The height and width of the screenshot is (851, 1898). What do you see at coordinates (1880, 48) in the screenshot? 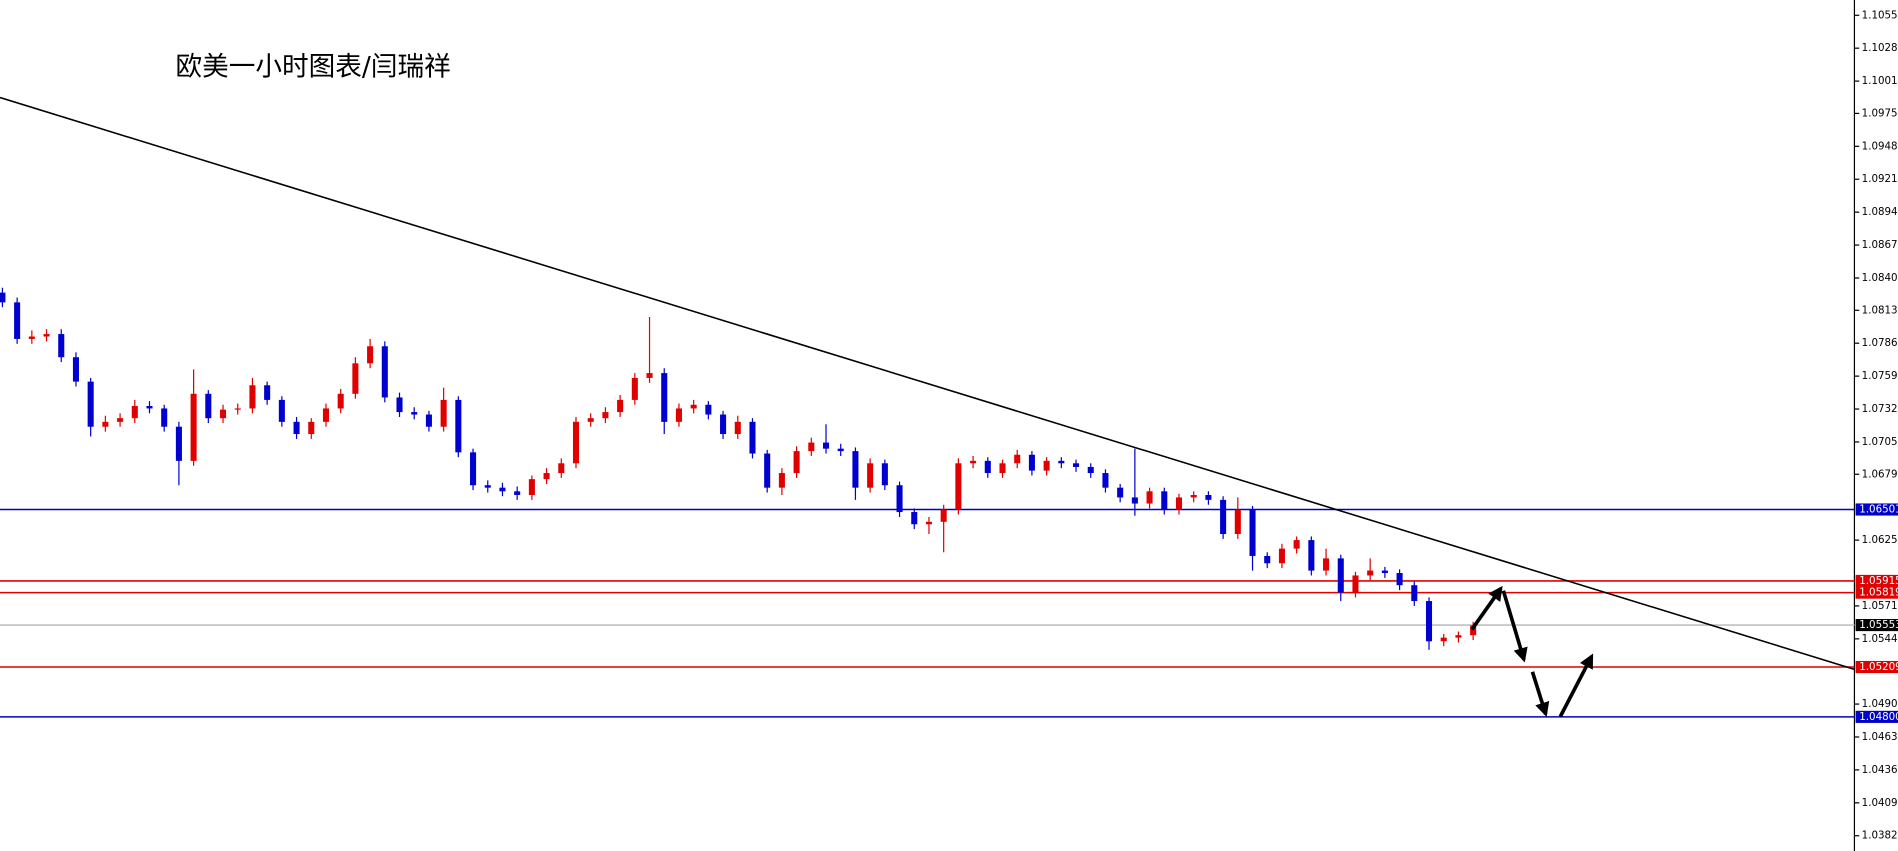
I see `y-tick-label: 1.10285` at bounding box center [1880, 48].